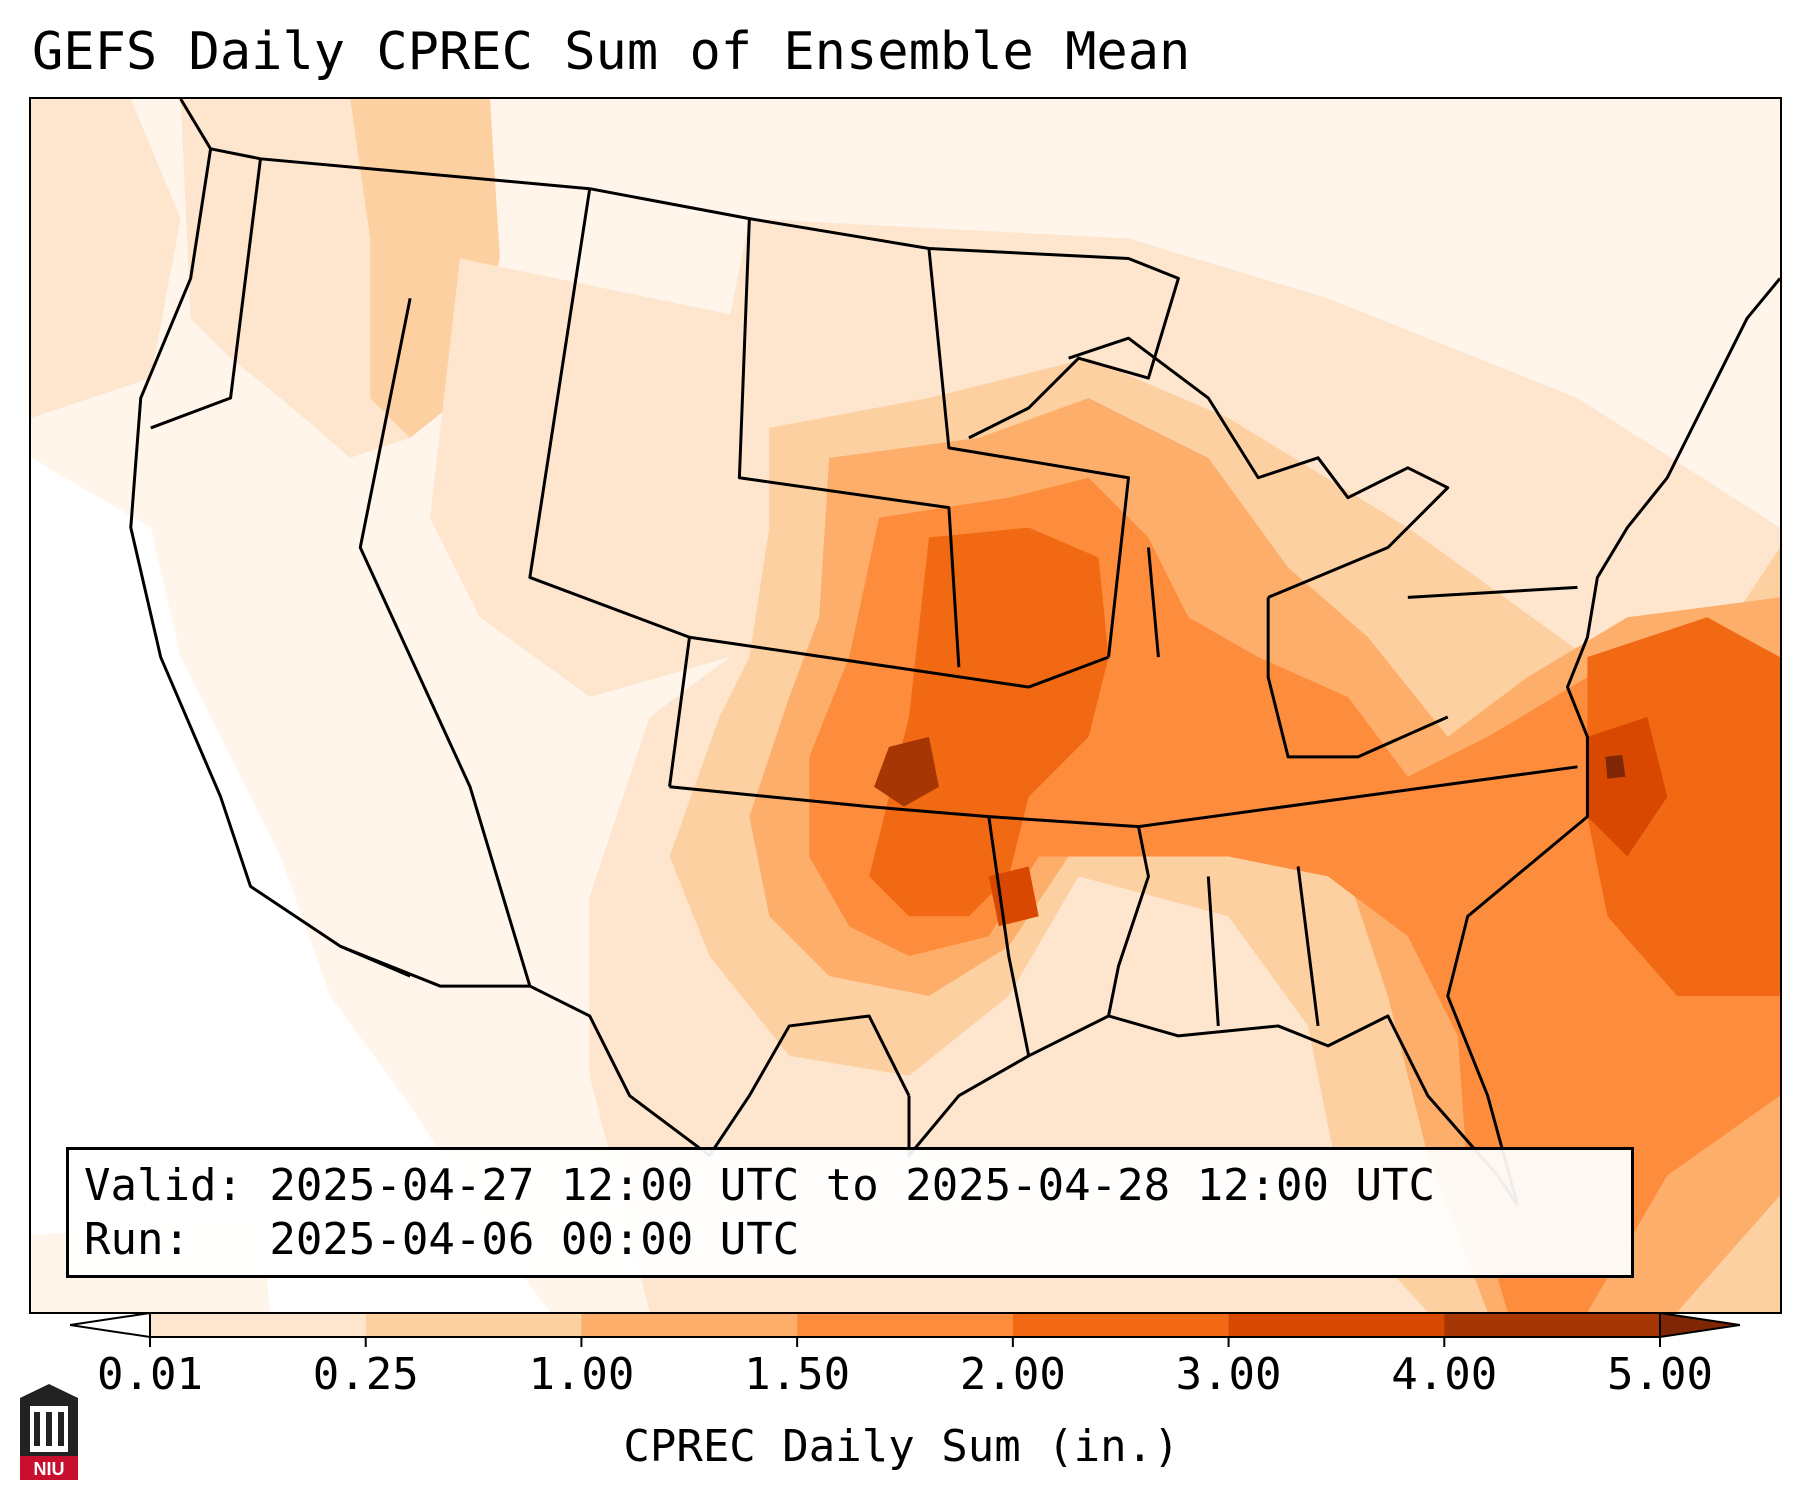 The height and width of the screenshot is (1500, 1803). What do you see at coordinates (1013, 1371) in the screenshot?
I see `colorbar-tick-label: 2.00` at bounding box center [1013, 1371].